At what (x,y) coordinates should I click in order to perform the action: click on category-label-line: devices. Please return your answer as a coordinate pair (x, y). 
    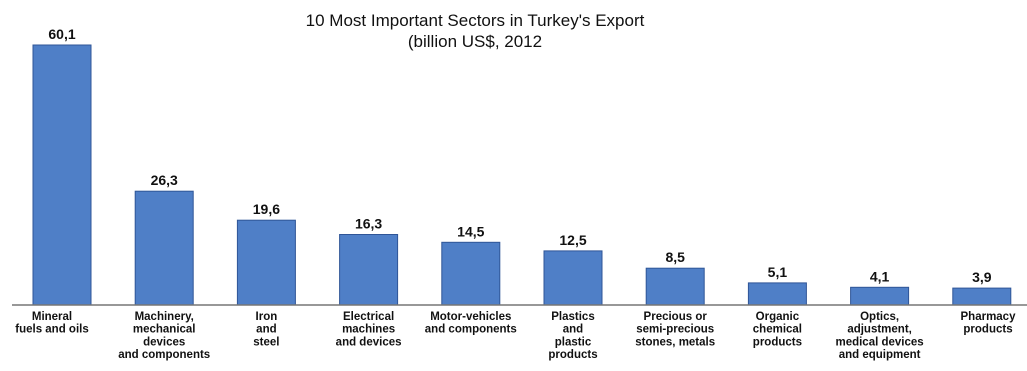
    Looking at the image, I should click on (164, 342).